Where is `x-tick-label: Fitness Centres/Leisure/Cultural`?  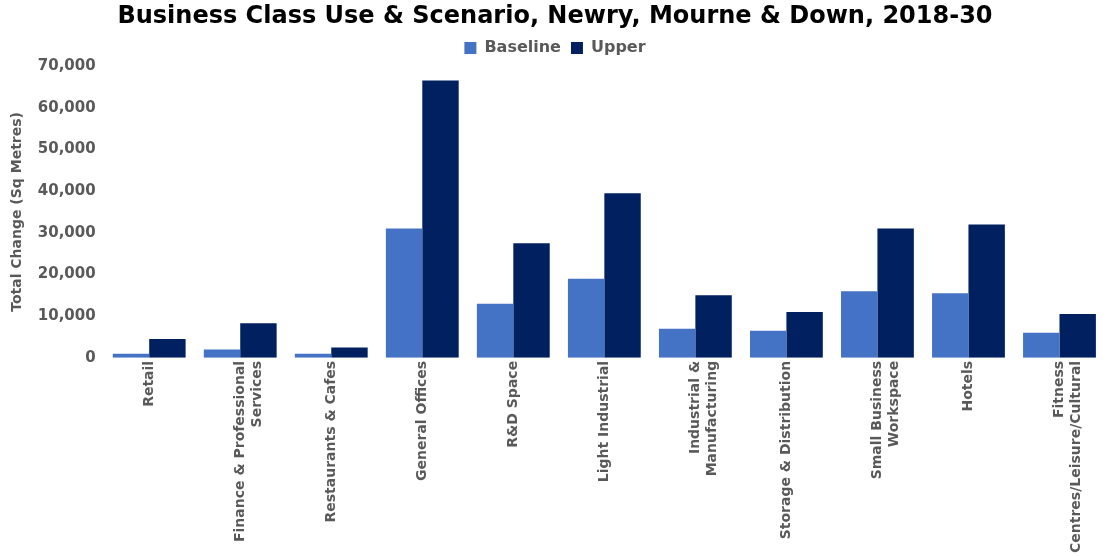
x-tick-label: Fitness Centres/Leisure/Cultural is located at coordinates (1066, 456).